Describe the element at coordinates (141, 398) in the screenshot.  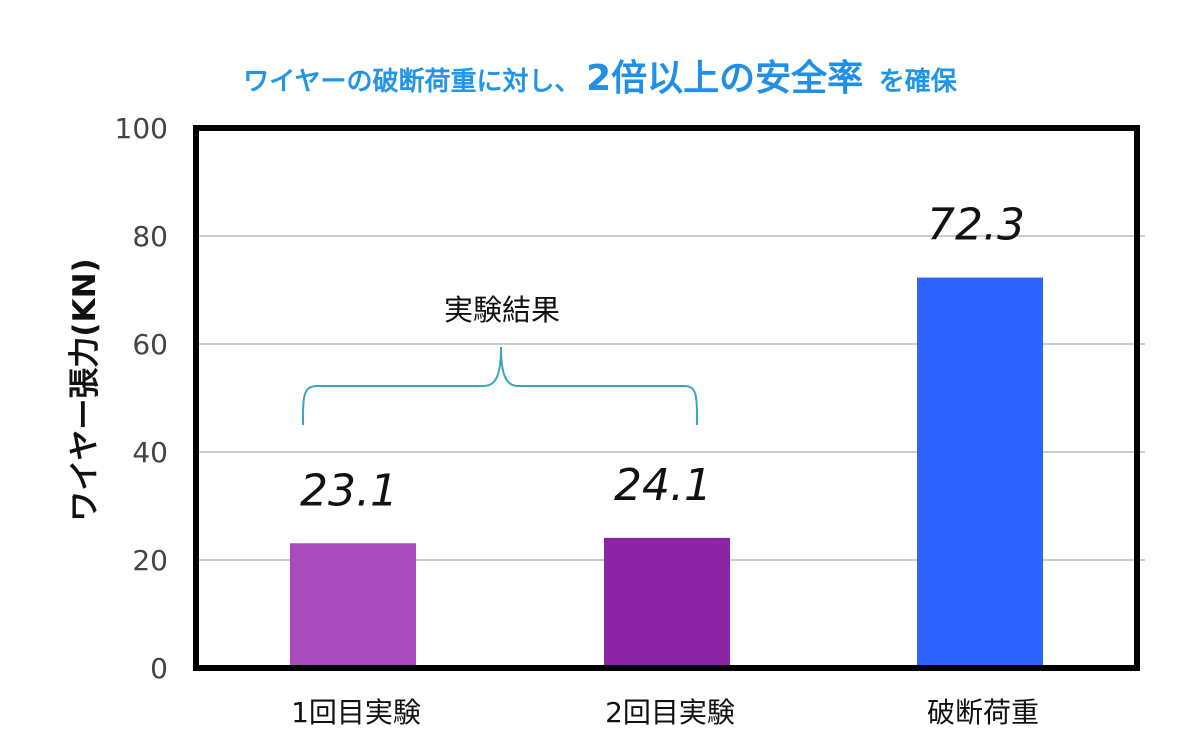
I see `y-tick-labels: 0 20 40 60 80 100` at that location.